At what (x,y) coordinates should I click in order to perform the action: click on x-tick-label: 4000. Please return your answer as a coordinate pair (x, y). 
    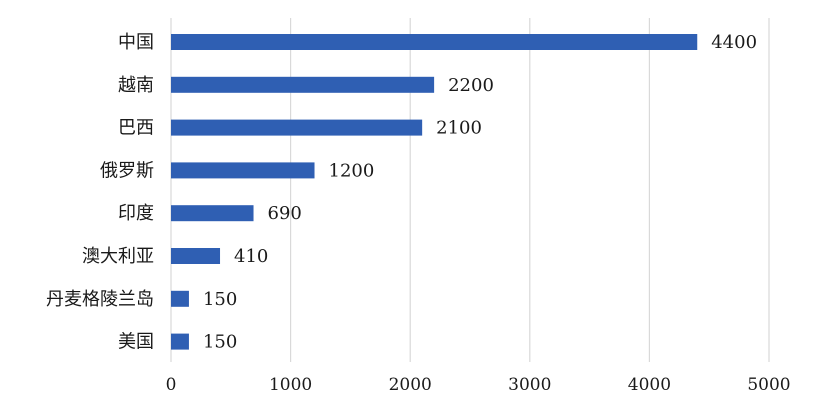
    Looking at the image, I should click on (649, 385).